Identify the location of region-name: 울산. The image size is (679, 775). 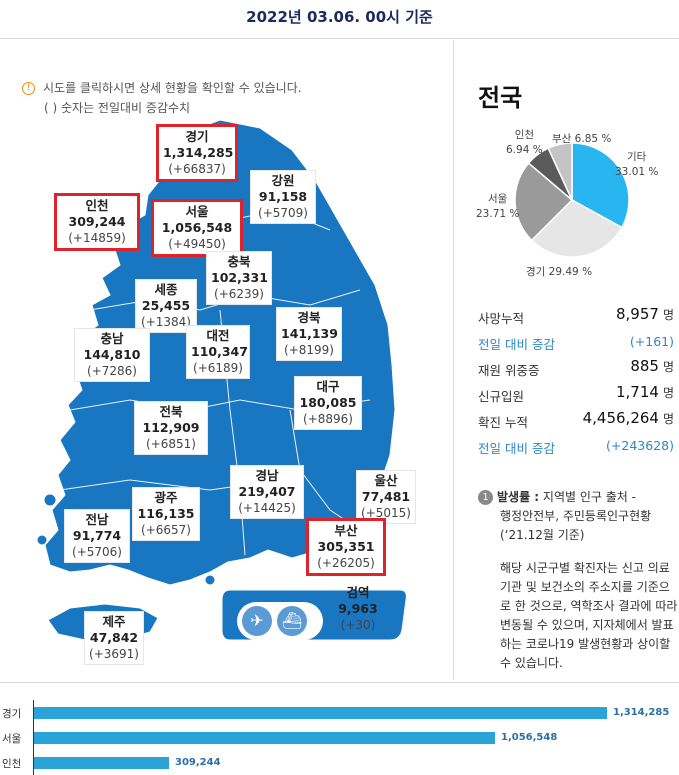
(386, 480).